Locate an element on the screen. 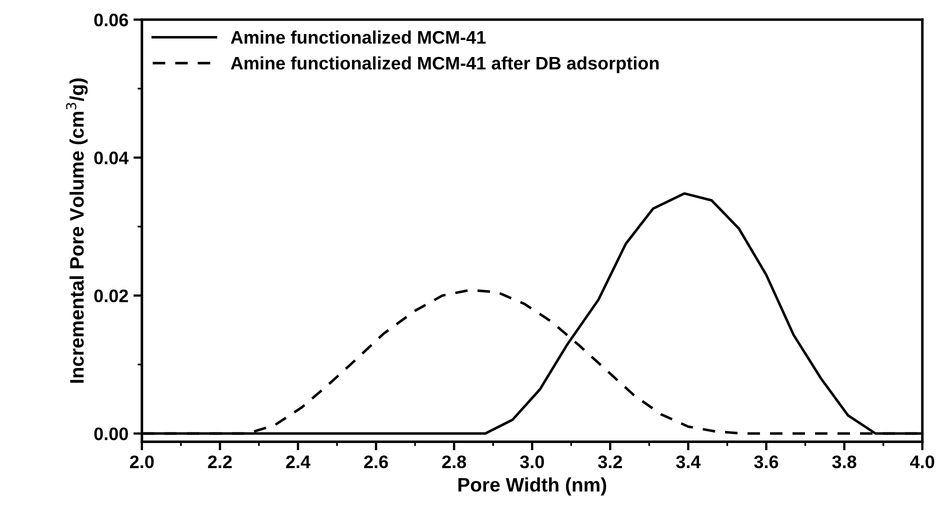 The width and height of the screenshot is (946, 531). y-axis-title: Incremental Pore Volume (cm$^{3}$/g) is located at coordinates (77, 230).